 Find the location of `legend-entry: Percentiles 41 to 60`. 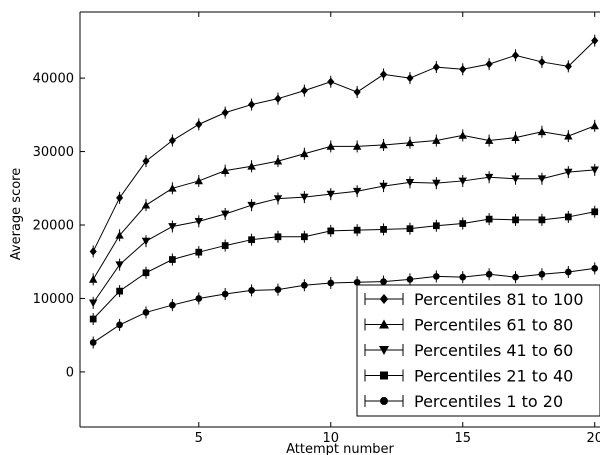

legend-entry: Percentiles 41 to 60 is located at coordinates (468, 350).